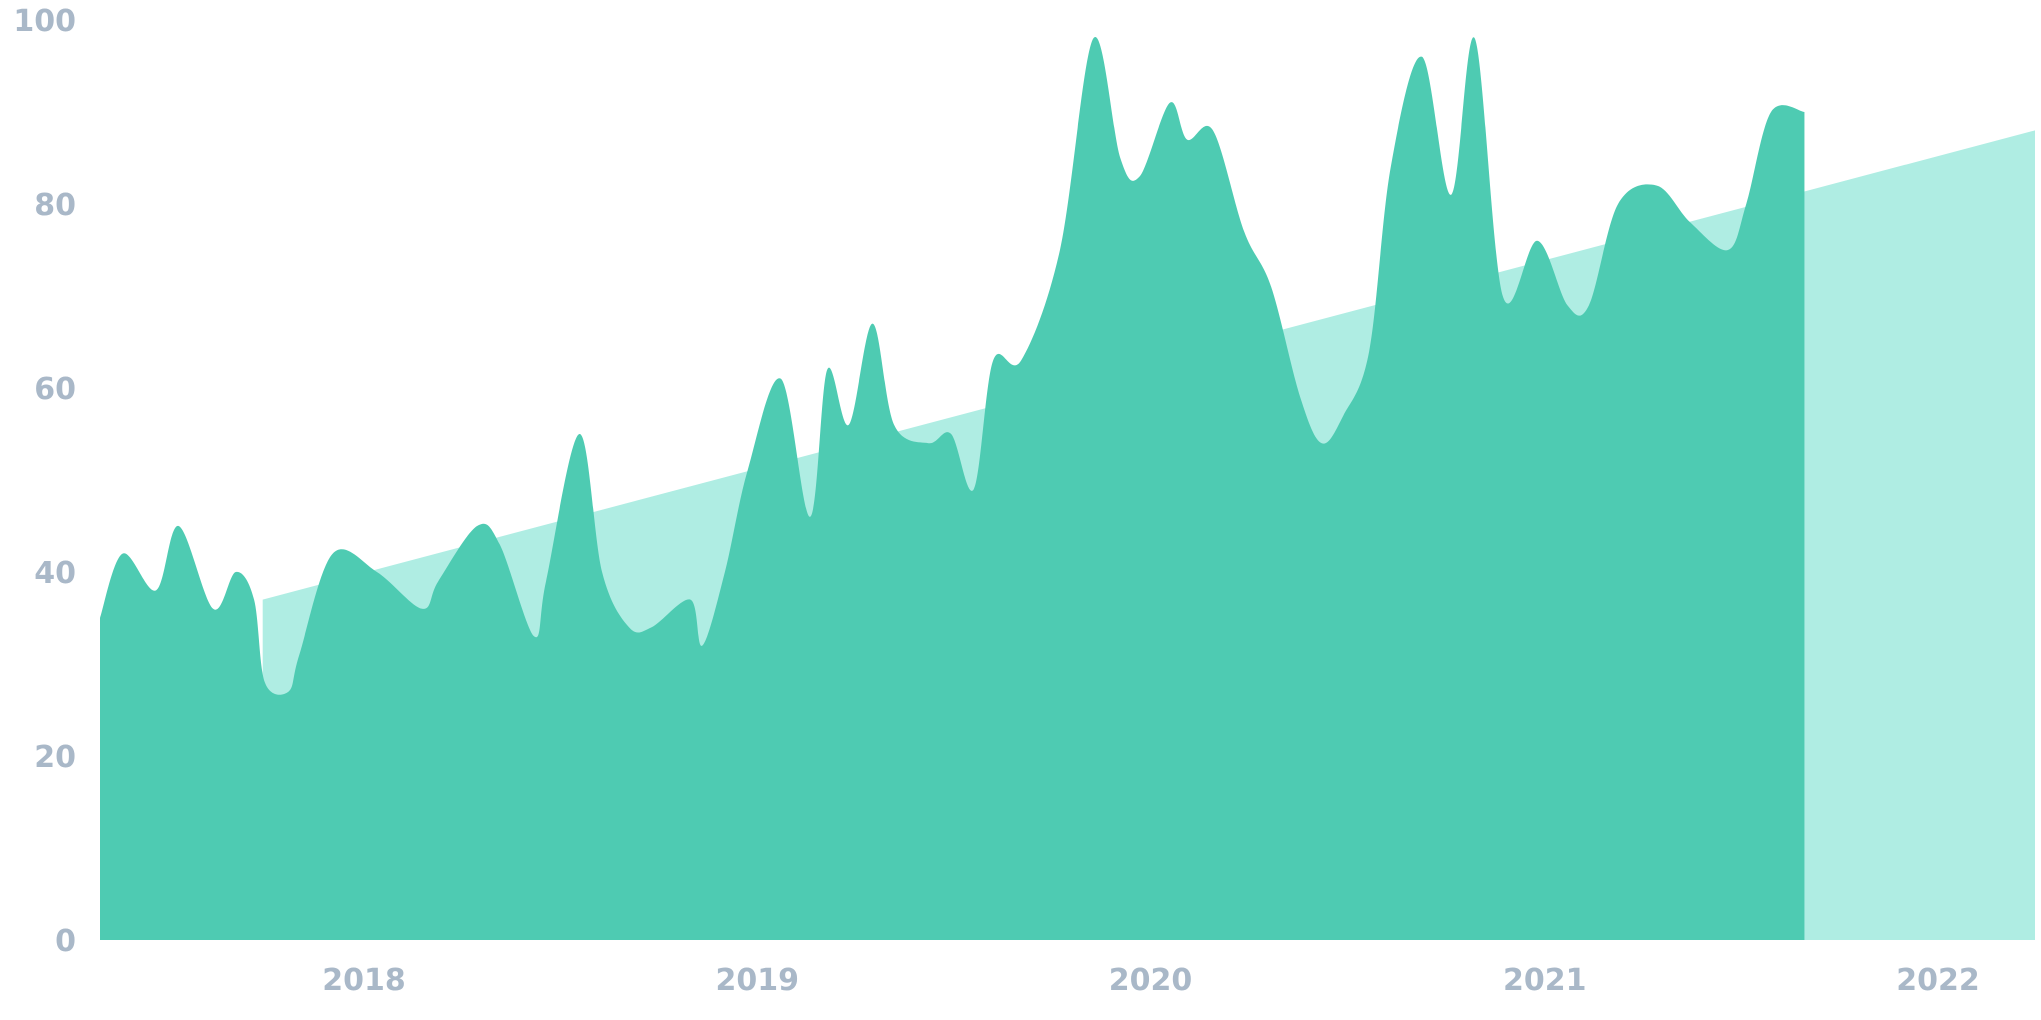 This screenshot has height=1020, width=2041. I want to click on y-tick-label: 0, so click(65, 941).